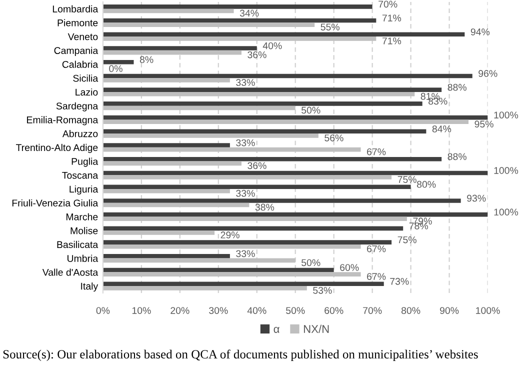 The width and height of the screenshot is (520, 378). What do you see at coordinates (476, 198) in the screenshot?
I see `data-label: 93%` at bounding box center [476, 198].